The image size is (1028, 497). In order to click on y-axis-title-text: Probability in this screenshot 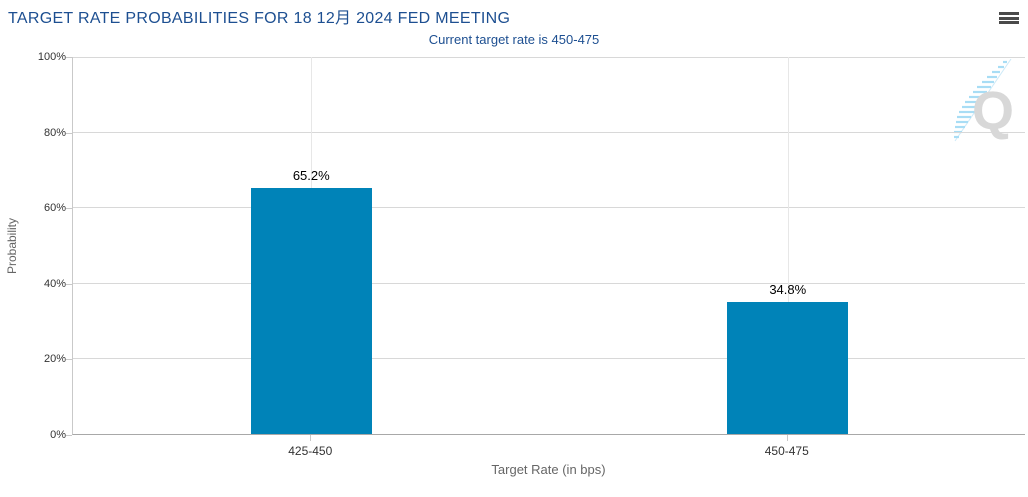, I will do `click(12, 246)`.